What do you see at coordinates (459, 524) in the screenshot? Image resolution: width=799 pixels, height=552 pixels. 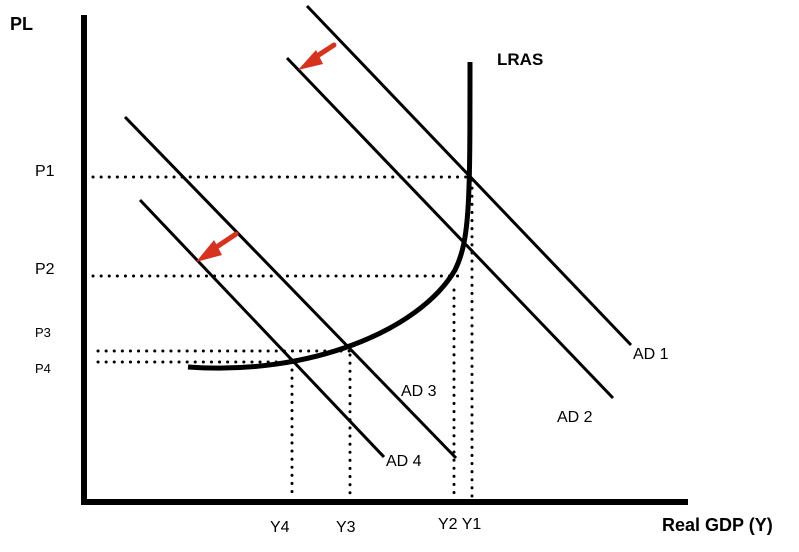 I see `output-y2-y1: Y2 Y1` at bounding box center [459, 524].